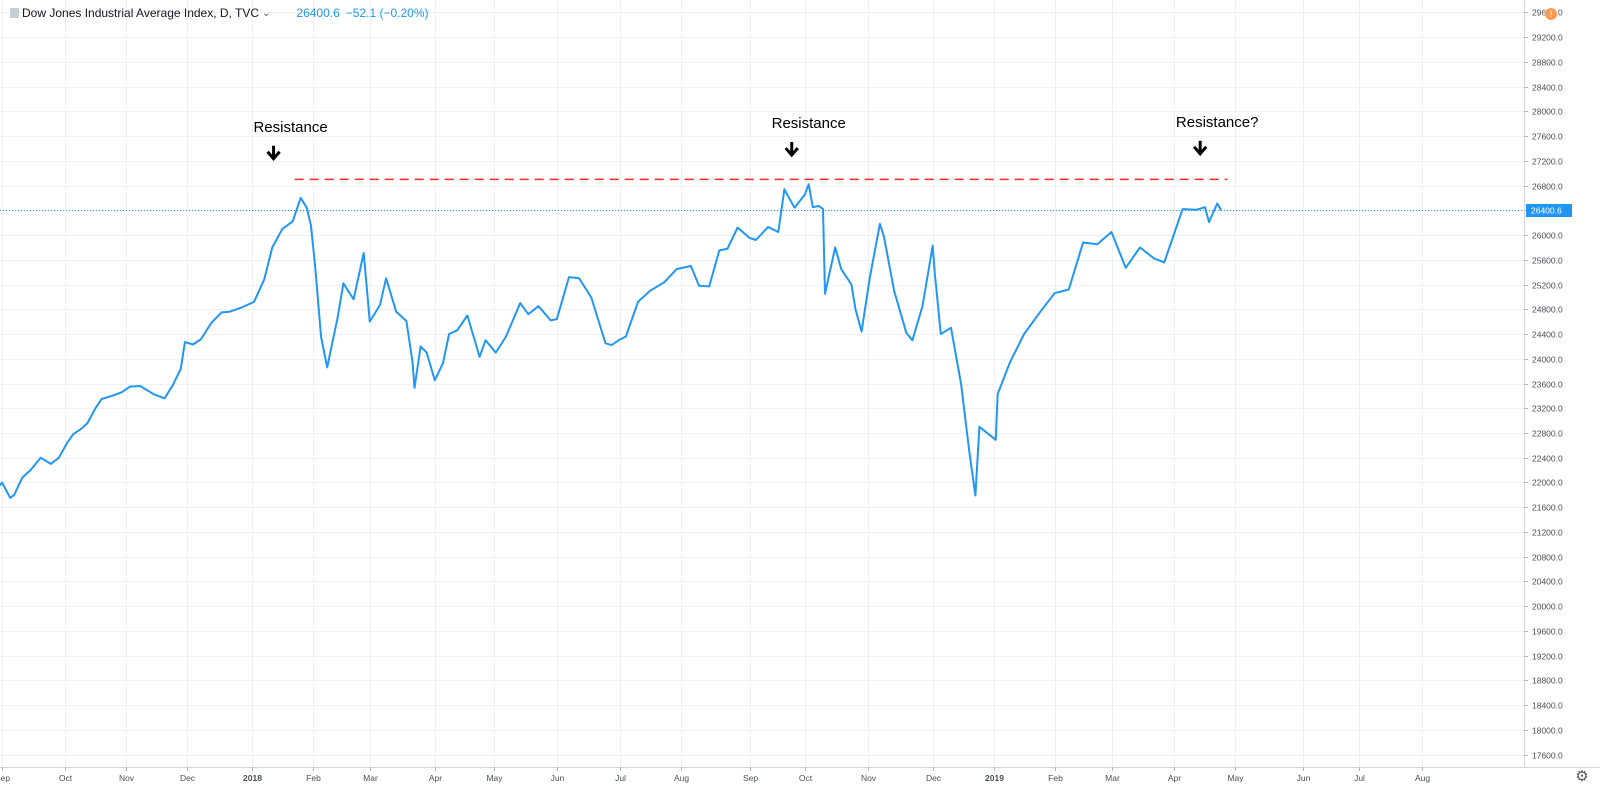 Image resolution: width=1600 pixels, height=787 pixels. I want to click on y-tick-label: 22400.0, so click(1547, 459).